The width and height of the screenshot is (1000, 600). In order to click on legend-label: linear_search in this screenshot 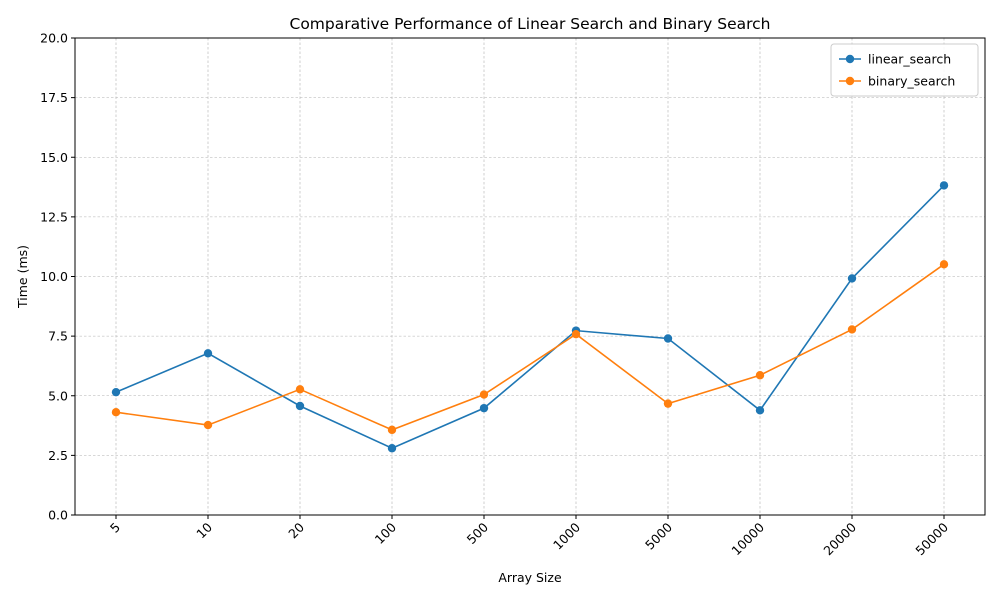, I will do `click(909, 59)`.